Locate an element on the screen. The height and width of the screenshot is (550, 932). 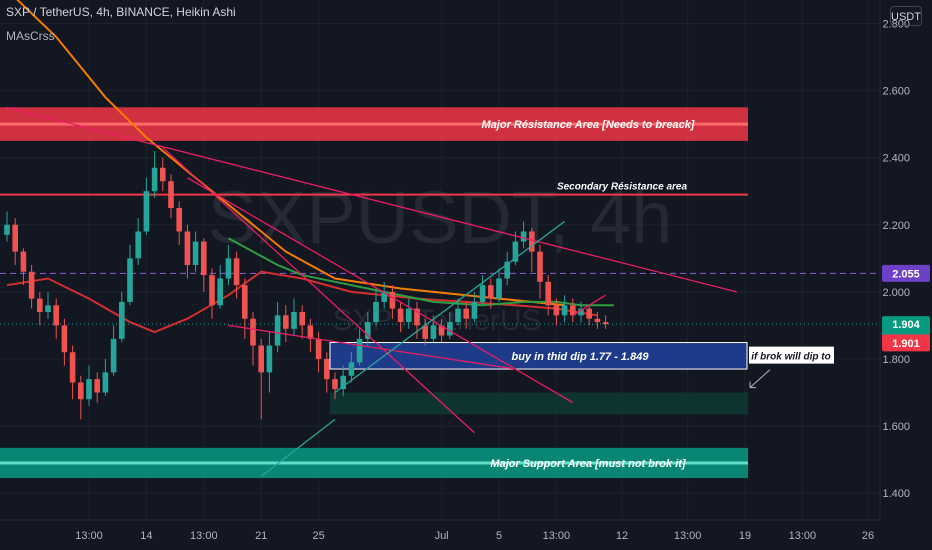
price-tick-label: 2.600 is located at coordinates (896, 92).